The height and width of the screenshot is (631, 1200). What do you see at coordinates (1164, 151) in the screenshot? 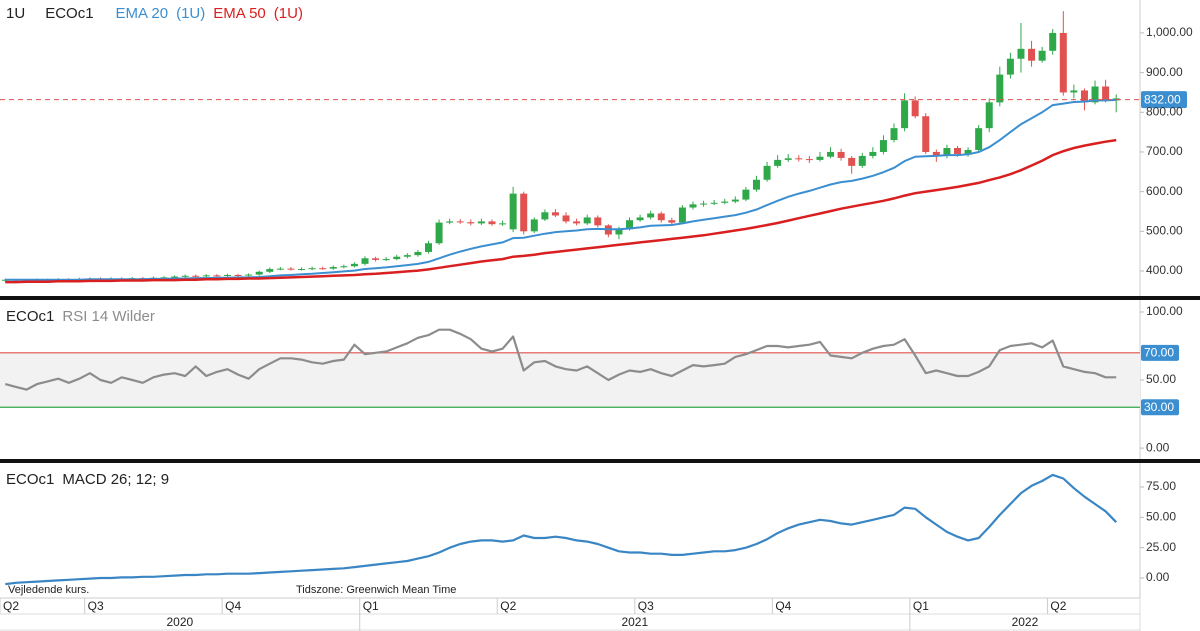
I see `y-tick-label: 700.00` at bounding box center [1164, 151].